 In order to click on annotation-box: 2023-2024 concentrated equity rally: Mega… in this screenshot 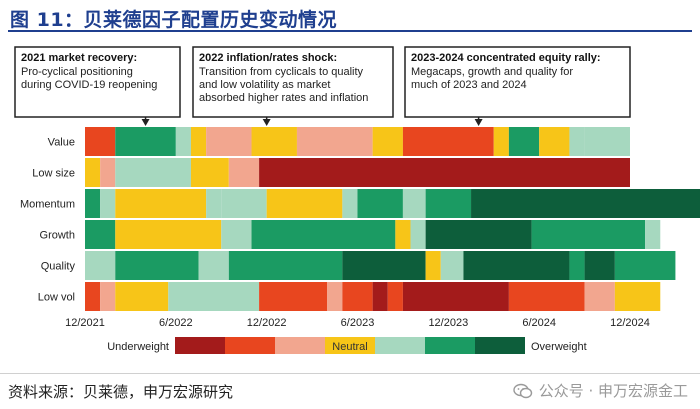, I will do `click(517, 86)`.